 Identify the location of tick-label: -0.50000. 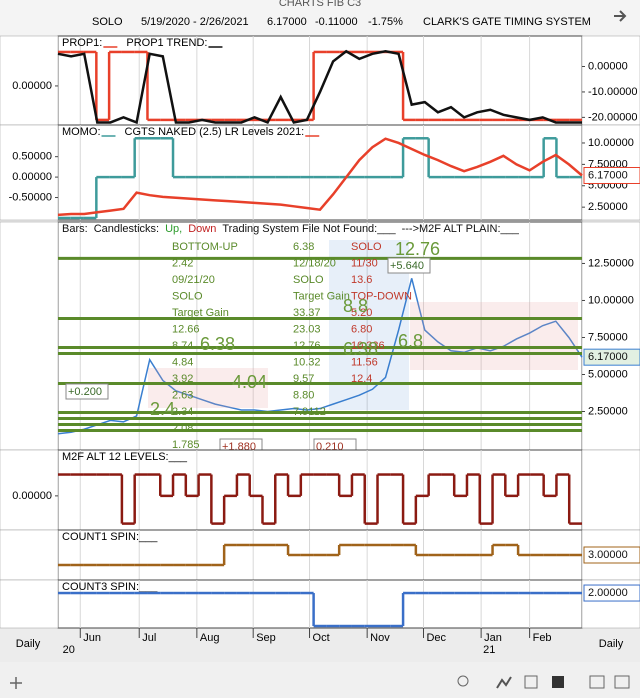
(30, 197).